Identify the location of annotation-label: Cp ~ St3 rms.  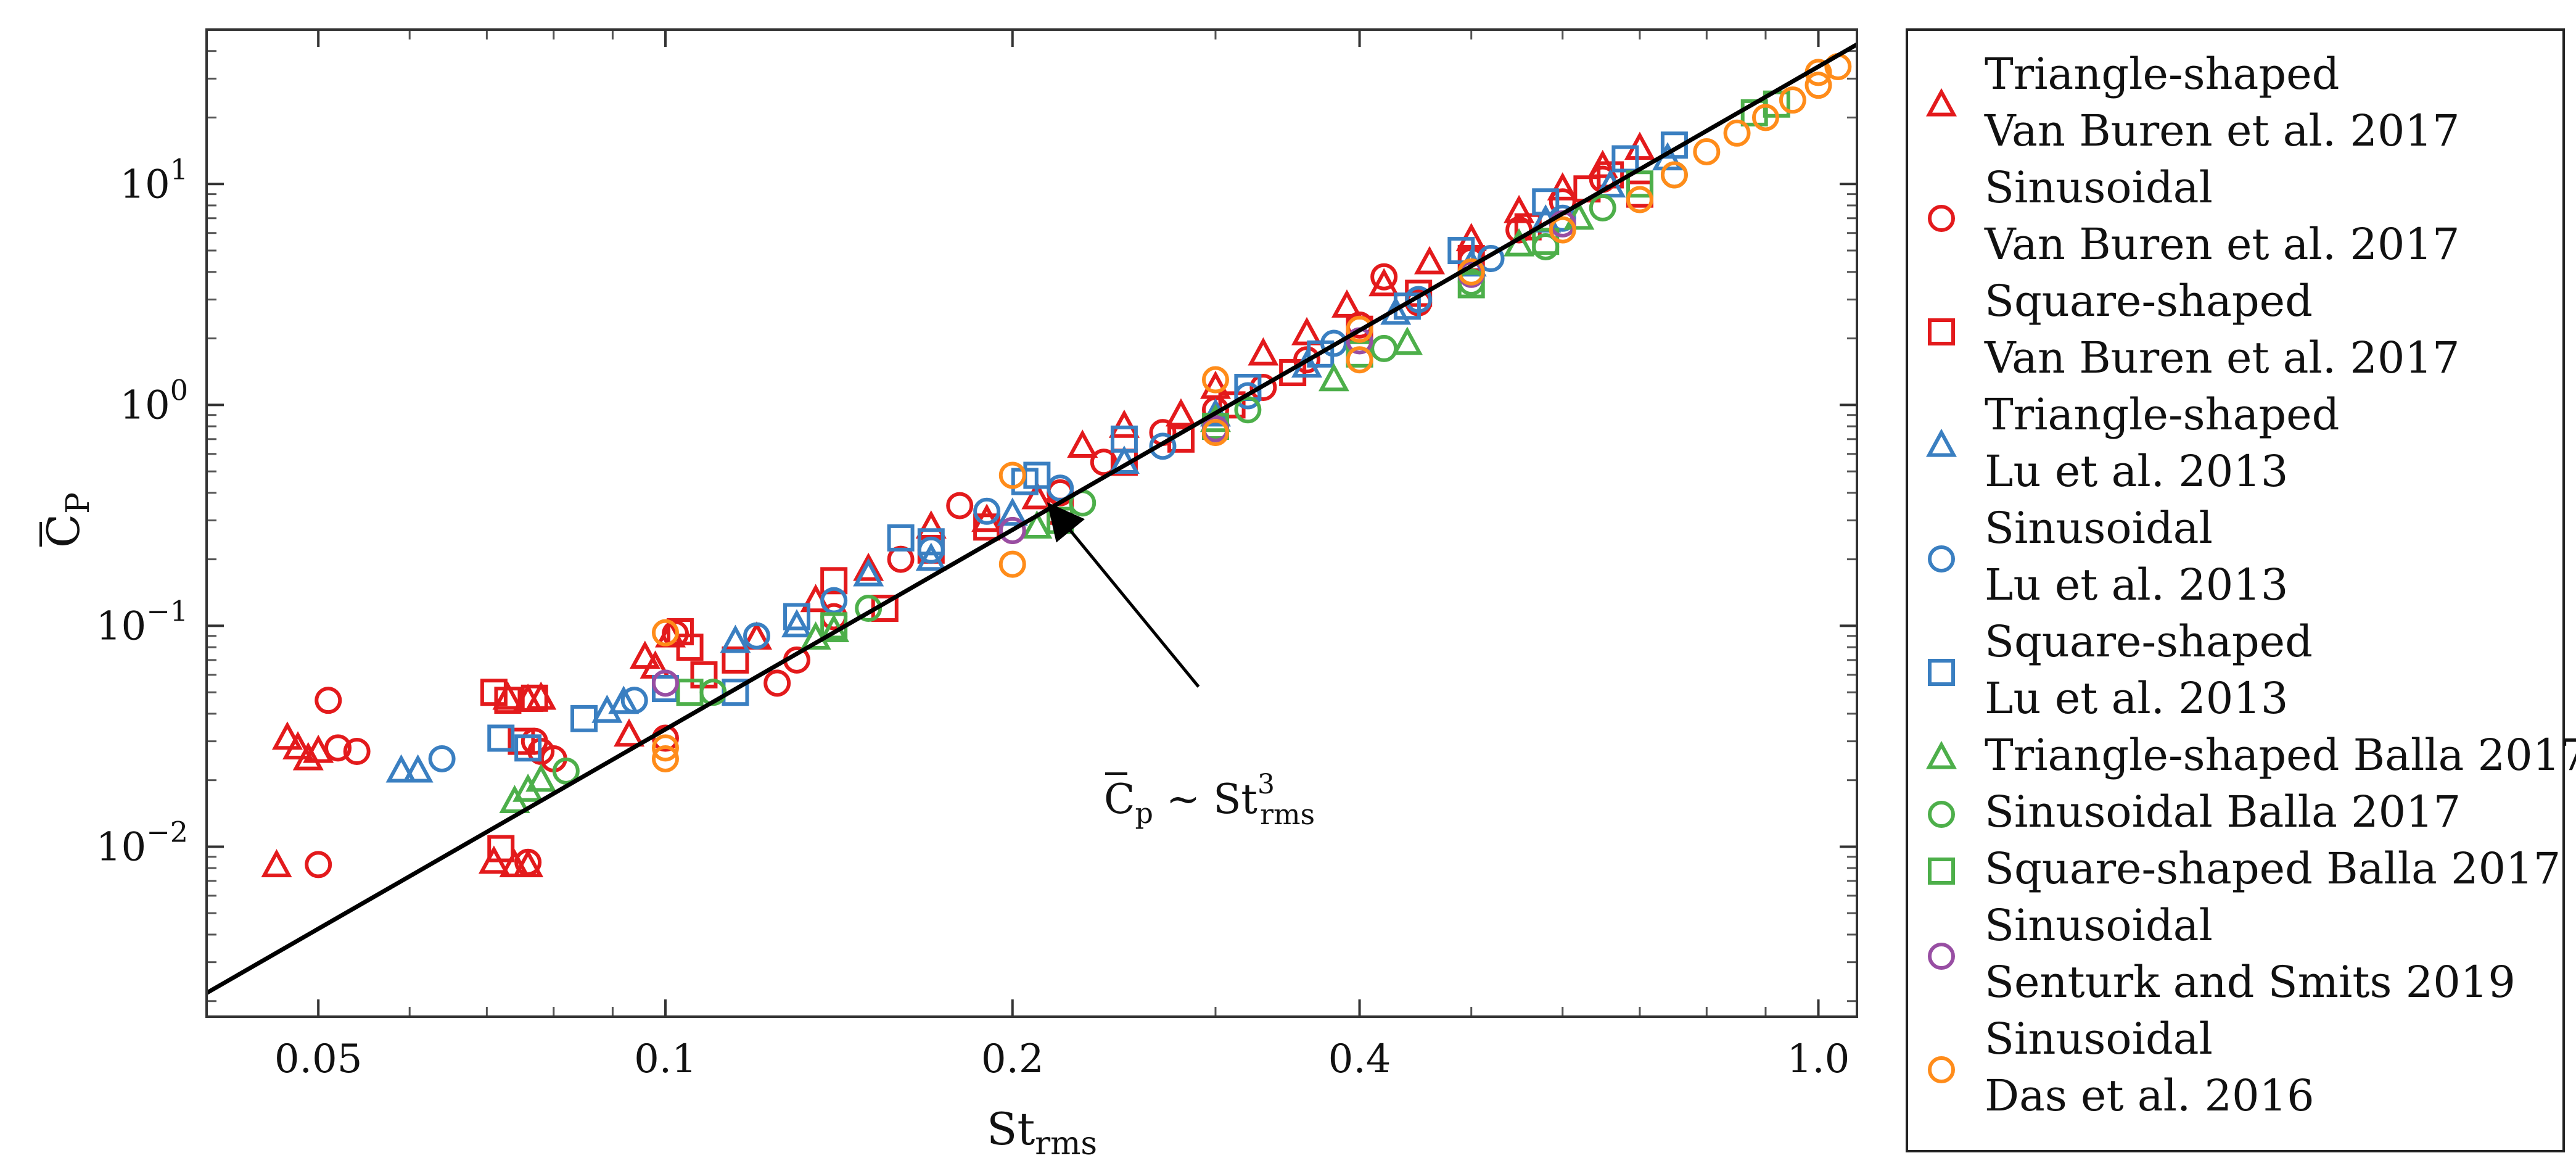
(1209, 800).